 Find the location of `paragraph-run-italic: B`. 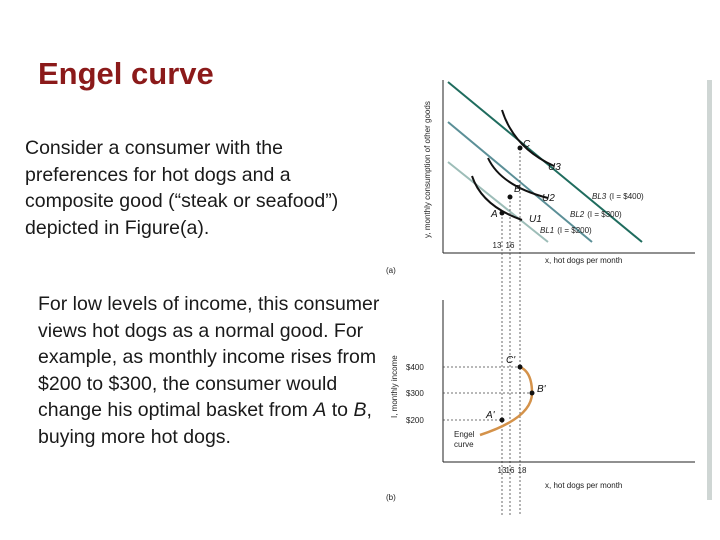

paragraph-run-italic: B is located at coordinates (360, 410).